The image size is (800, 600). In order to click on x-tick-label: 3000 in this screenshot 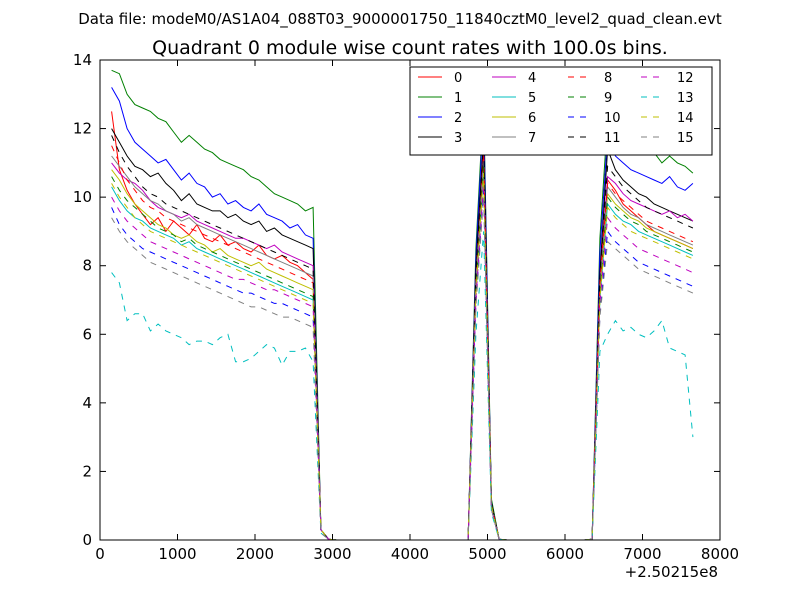, I will do `click(332, 554)`.